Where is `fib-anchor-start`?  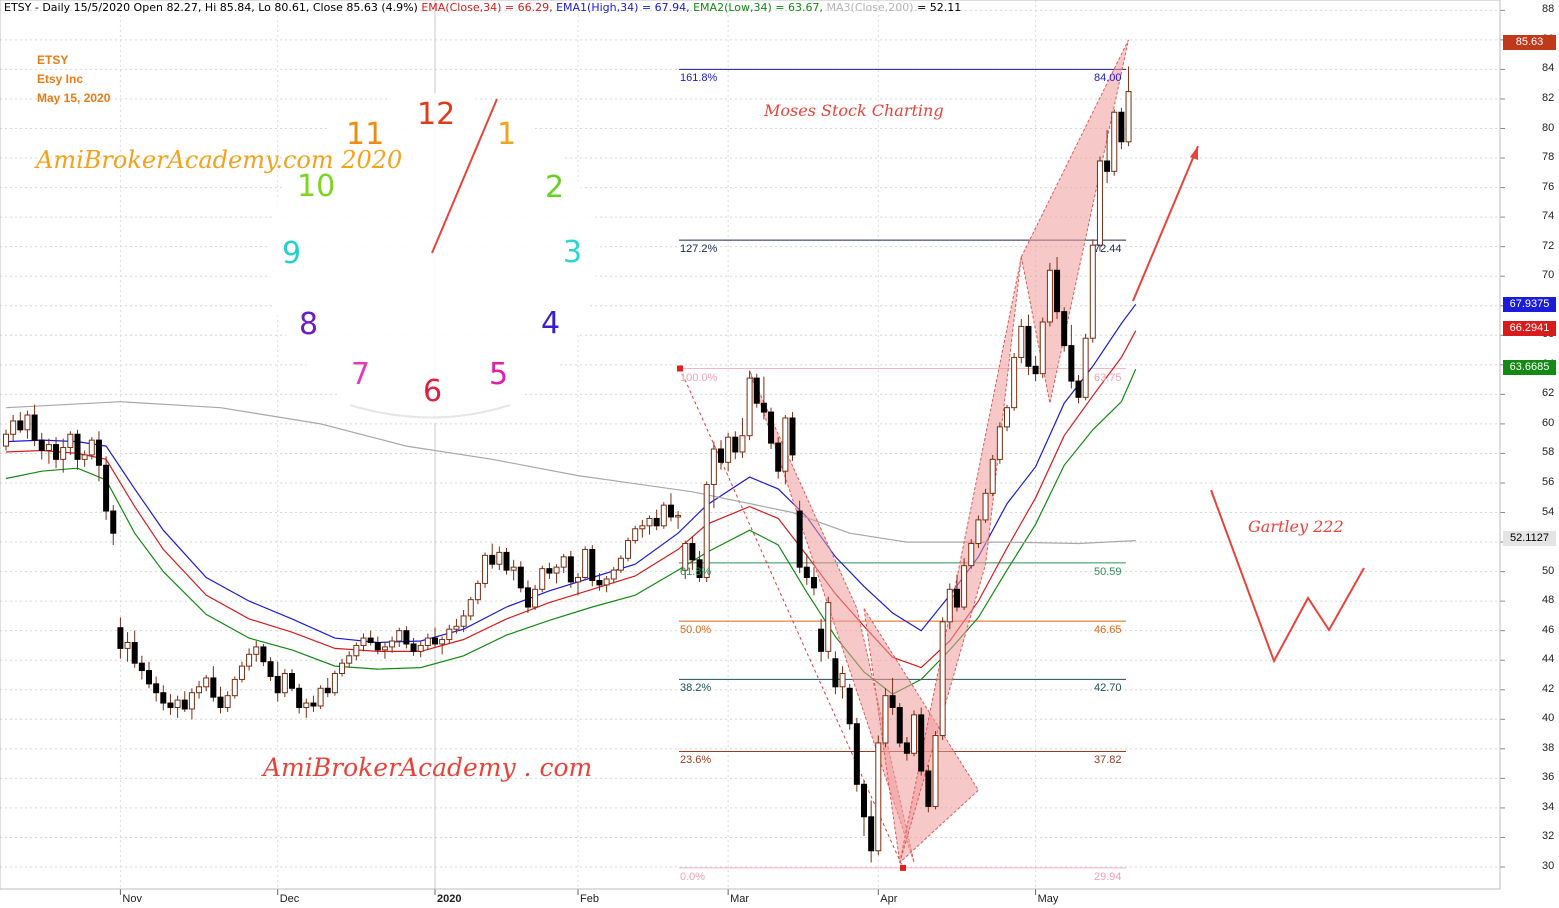 fib-anchor-start is located at coordinates (680, 368).